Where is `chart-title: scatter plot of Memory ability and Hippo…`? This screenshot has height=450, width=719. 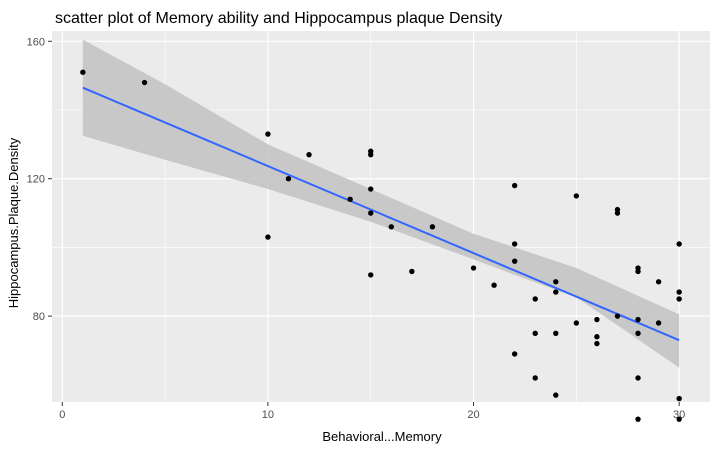
chart-title: scatter plot of Memory ability and Hippo… is located at coordinates (278, 18).